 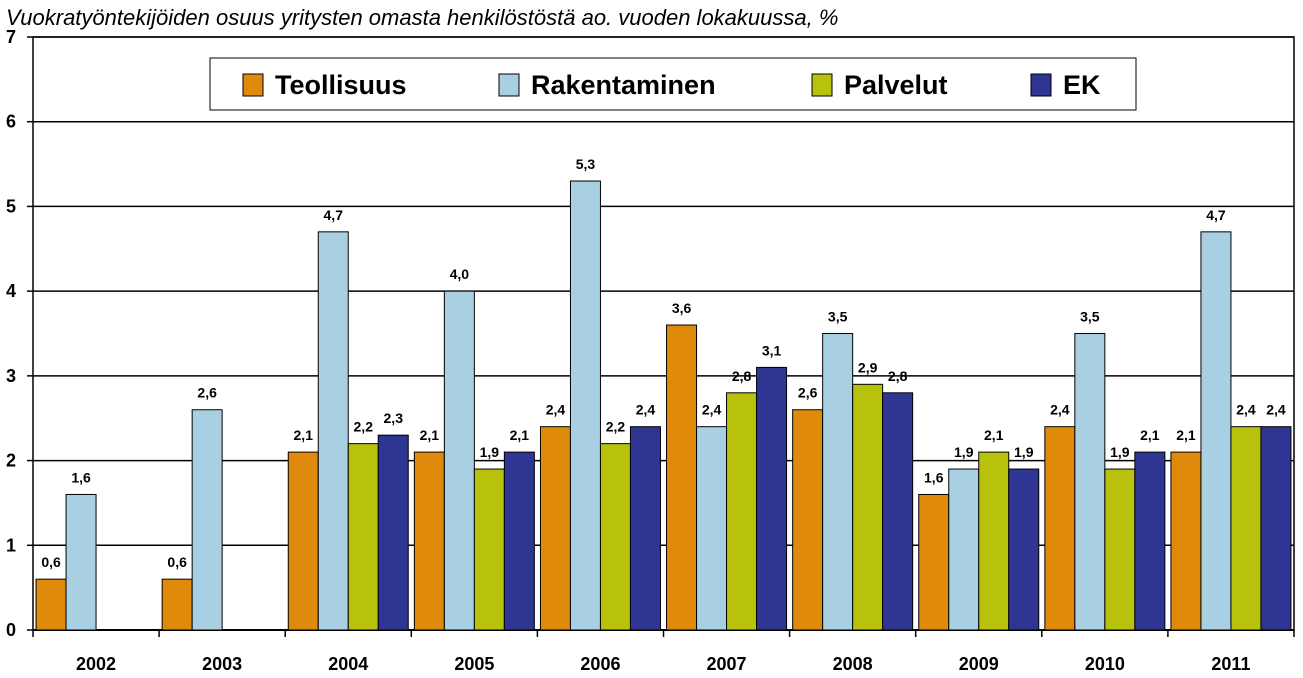 I want to click on bar-teollisuus-2009, so click(x=934, y=562).